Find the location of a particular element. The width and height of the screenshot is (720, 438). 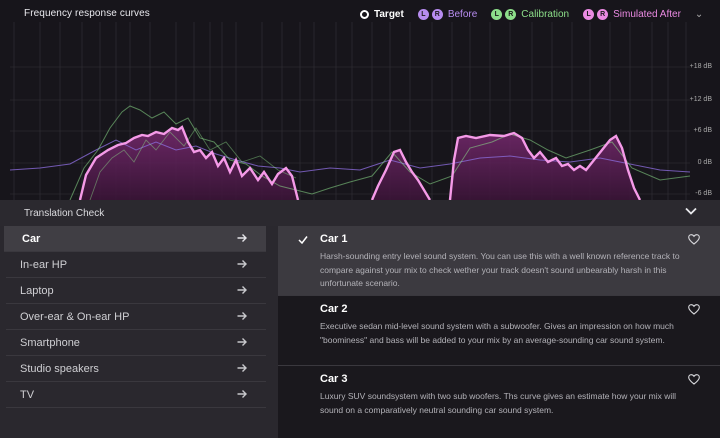

category-item-over-ear-on-ear-hp: Over-ear & On-ear HP is located at coordinates (136, 317).